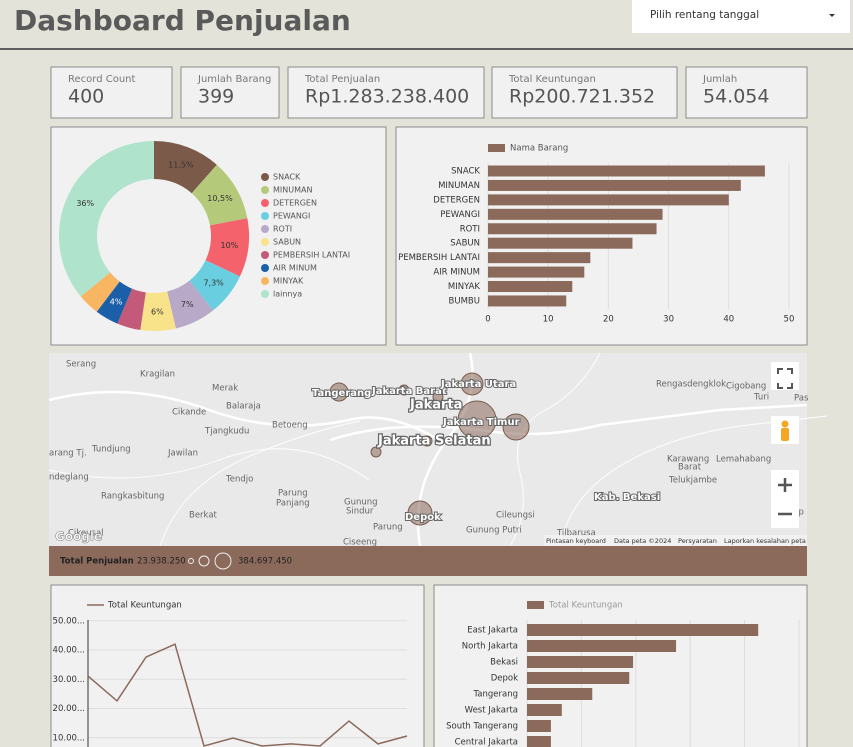 The image size is (853, 747). What do you see at coordinates (688, 460) in the screenshot?
I see `place-label: Karawang` at bounding box center [688, 460].